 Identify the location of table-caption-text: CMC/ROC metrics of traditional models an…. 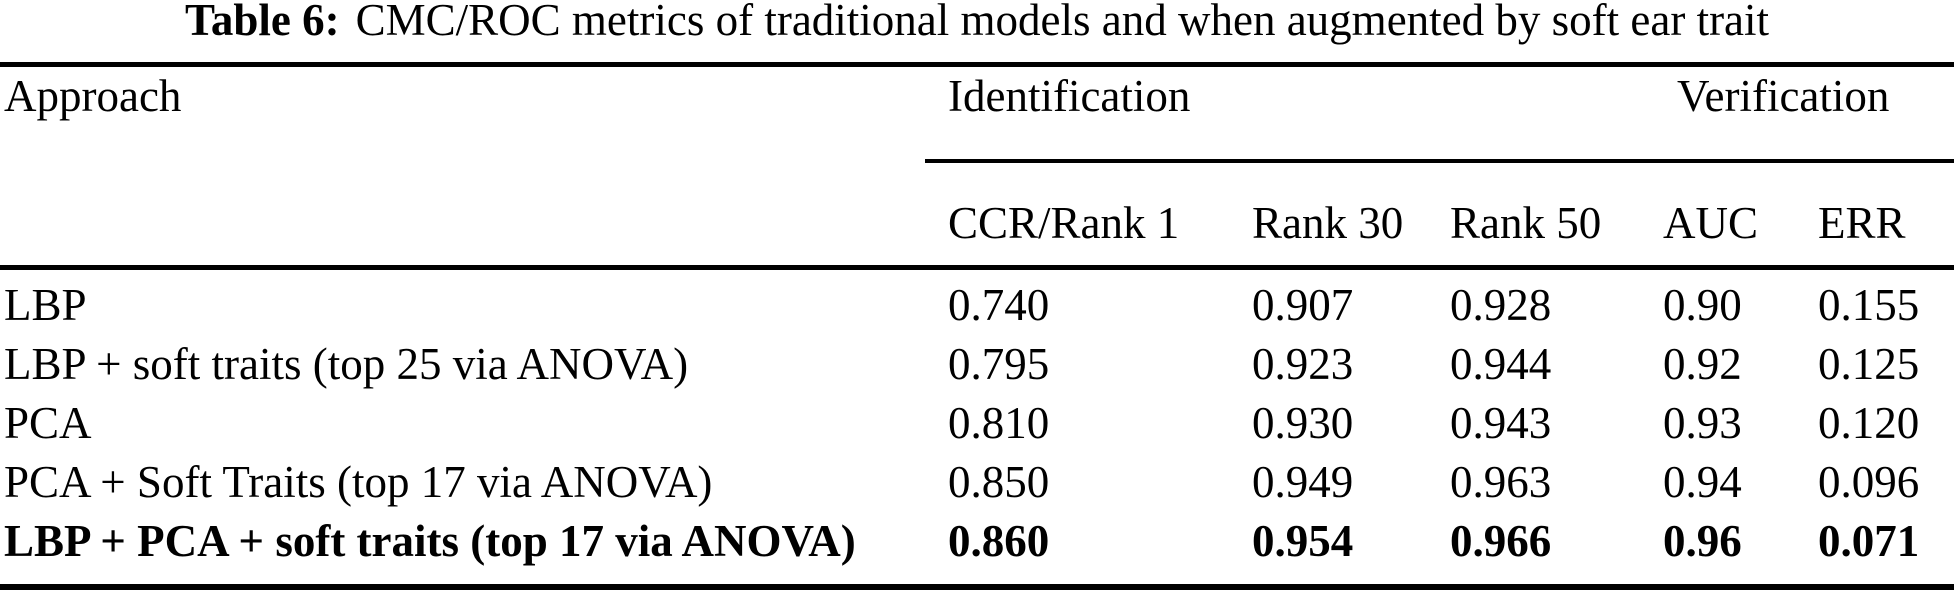
(1062, 22).